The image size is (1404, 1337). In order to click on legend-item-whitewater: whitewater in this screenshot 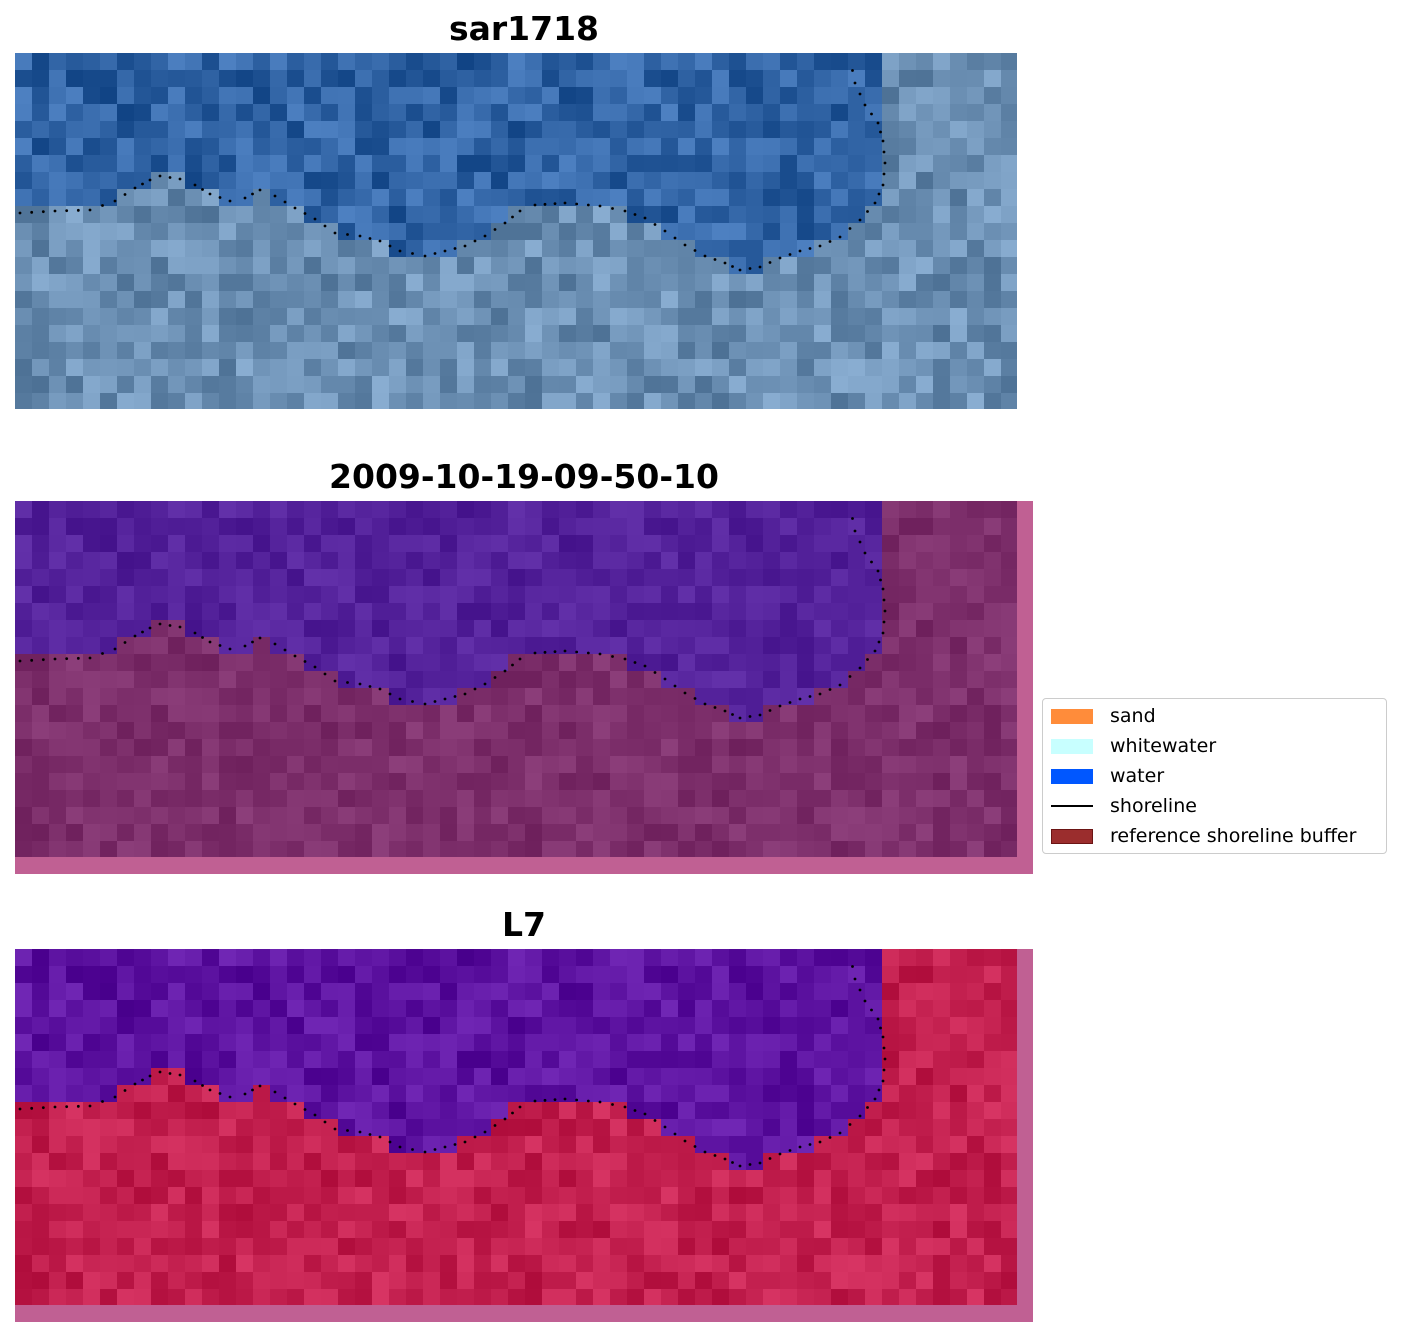, I will do `click(1133, 746)`.